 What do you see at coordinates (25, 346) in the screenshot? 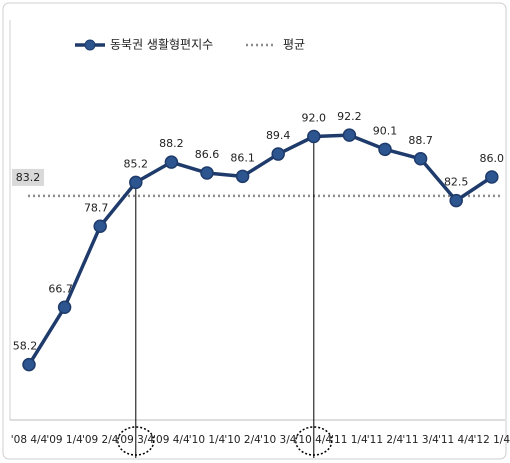
I see `data-label: 58.2` at bounding box center [25, 346].